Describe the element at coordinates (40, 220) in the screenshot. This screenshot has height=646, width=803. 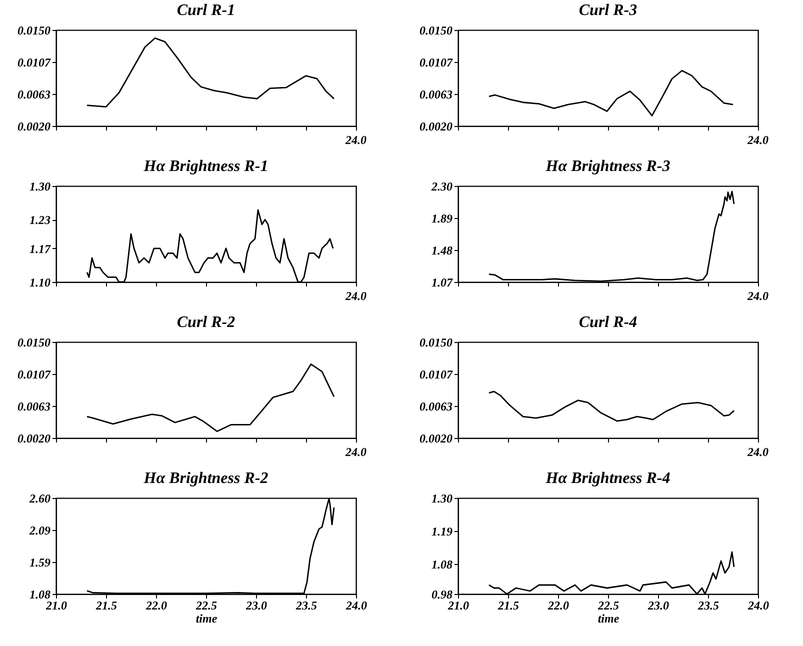
I see `y-tick-label: 1.23` at that location.